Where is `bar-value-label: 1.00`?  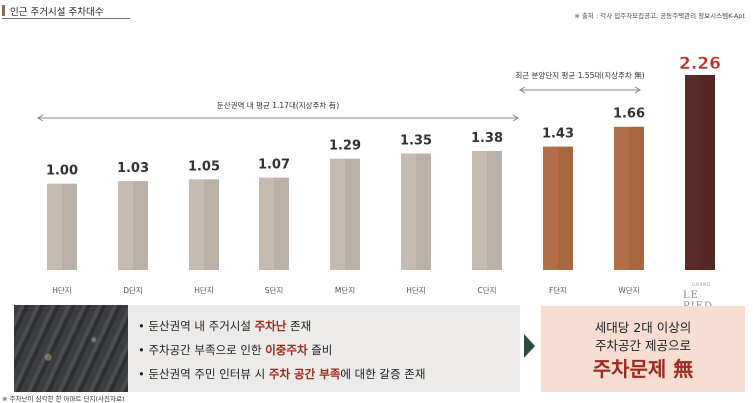 bar-value-label: 1.00 is located at coordinates (62, 171).